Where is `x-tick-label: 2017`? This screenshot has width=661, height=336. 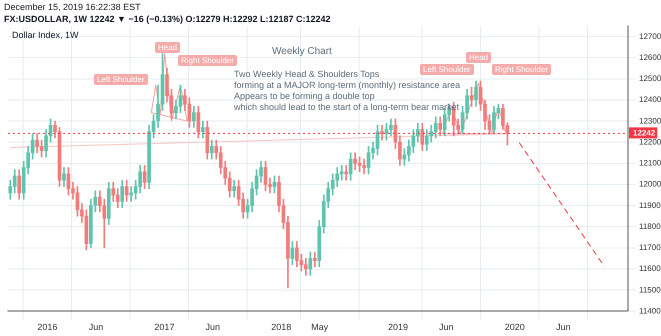 x-tick-label: 2017 is located at coordinates (164, 327).